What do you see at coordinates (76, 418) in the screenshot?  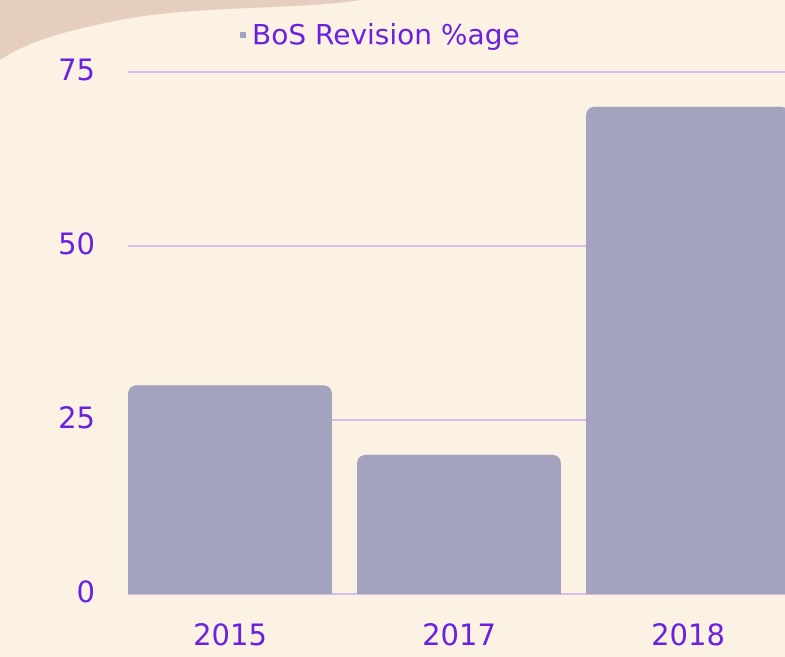 I see `y-tick-label: 25` at bounding box center [76, 418].